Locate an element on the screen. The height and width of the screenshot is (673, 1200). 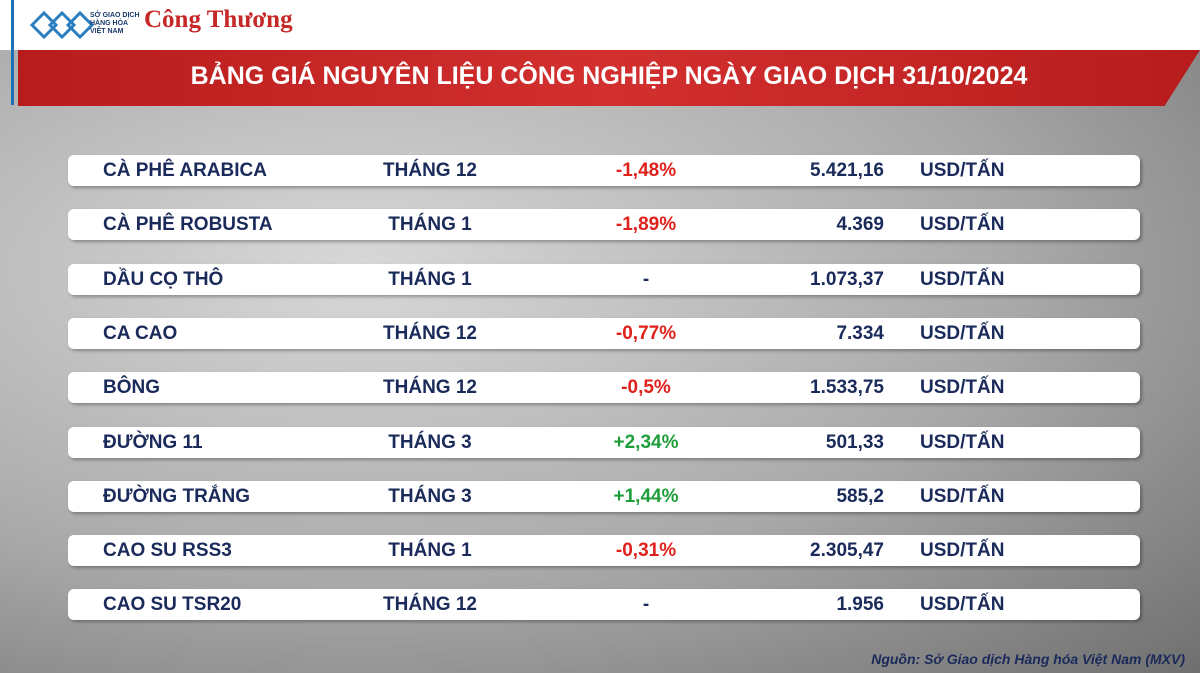
price: 585,2 is located at coordinates (860, 496).